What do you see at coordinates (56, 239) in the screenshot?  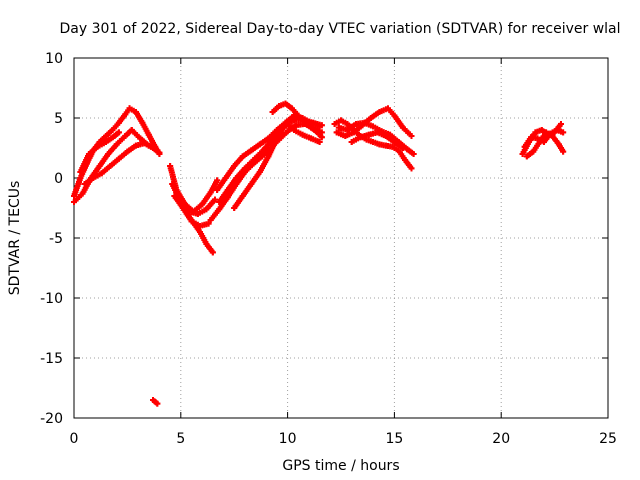 I see `y-tick-label: -5` at bounding box center [56, 239].